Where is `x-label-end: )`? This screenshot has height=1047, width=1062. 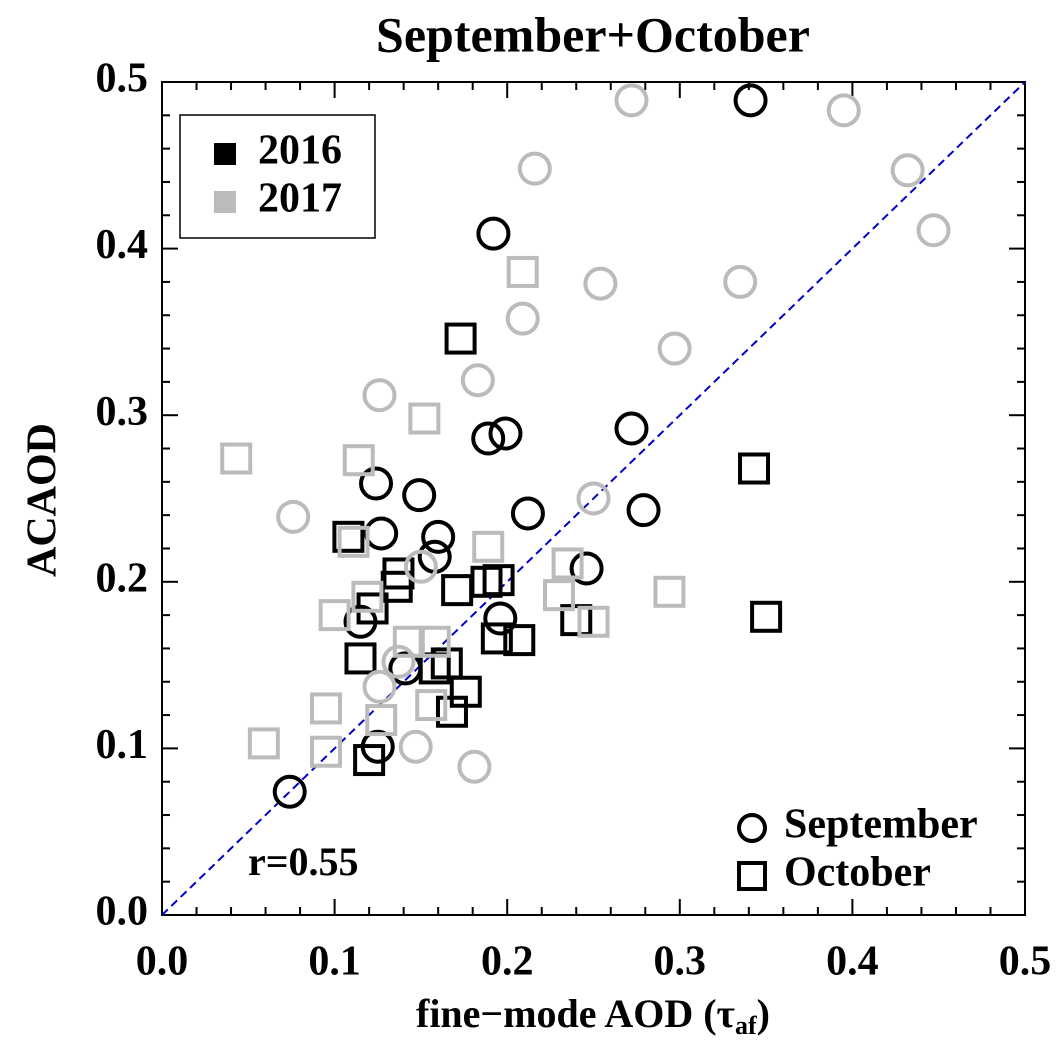
x-label-end: ) is located at coordinates (763, 1013).